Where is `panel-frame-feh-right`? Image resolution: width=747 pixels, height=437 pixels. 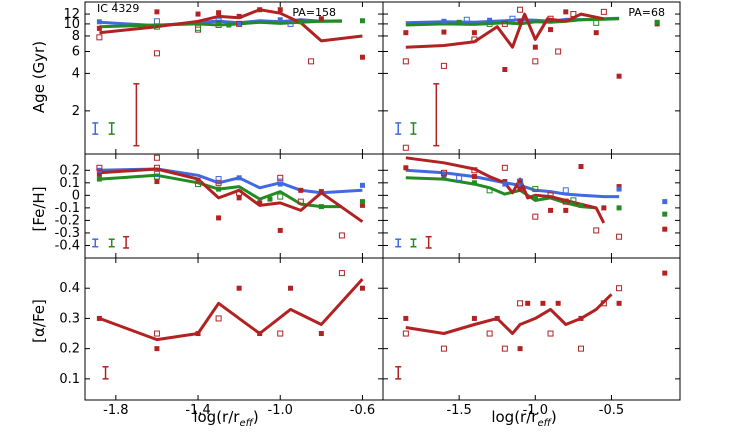
panel-frame-feh-right is located at coordinates (531, 206).